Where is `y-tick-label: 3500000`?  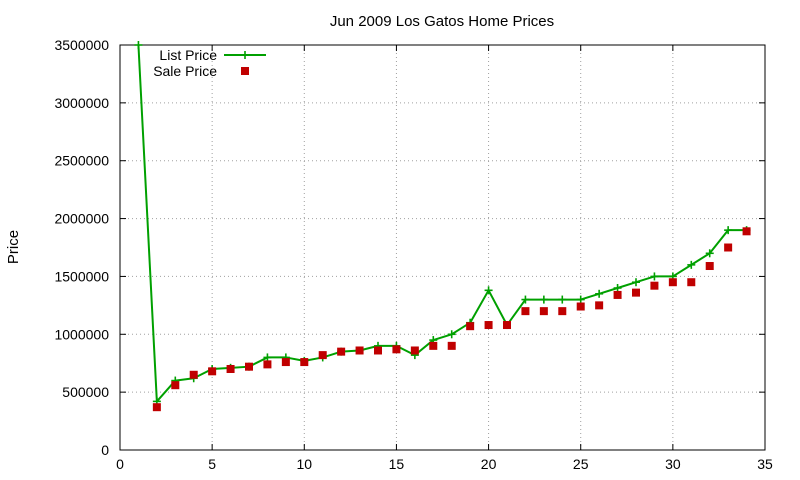 y-tick-label: 3500000 is located at coordinates (81, 45).